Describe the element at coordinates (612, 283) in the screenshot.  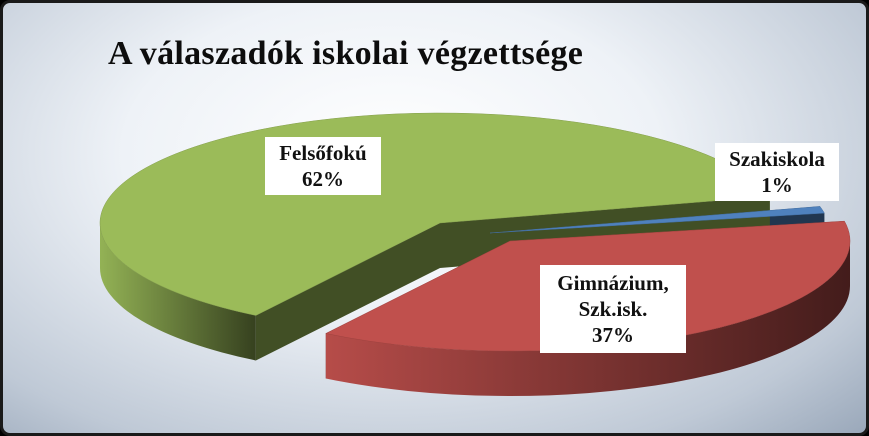
I see `pie-category-label-1: Gimnázium,` at that location.